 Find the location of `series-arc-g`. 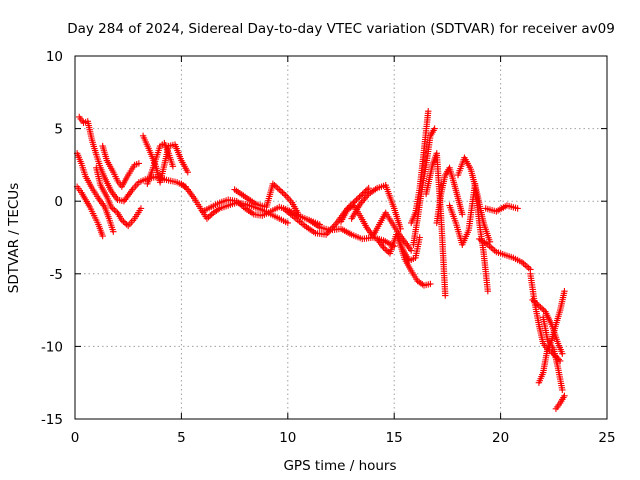

series-arc-g is located at coordinates (160, 163).